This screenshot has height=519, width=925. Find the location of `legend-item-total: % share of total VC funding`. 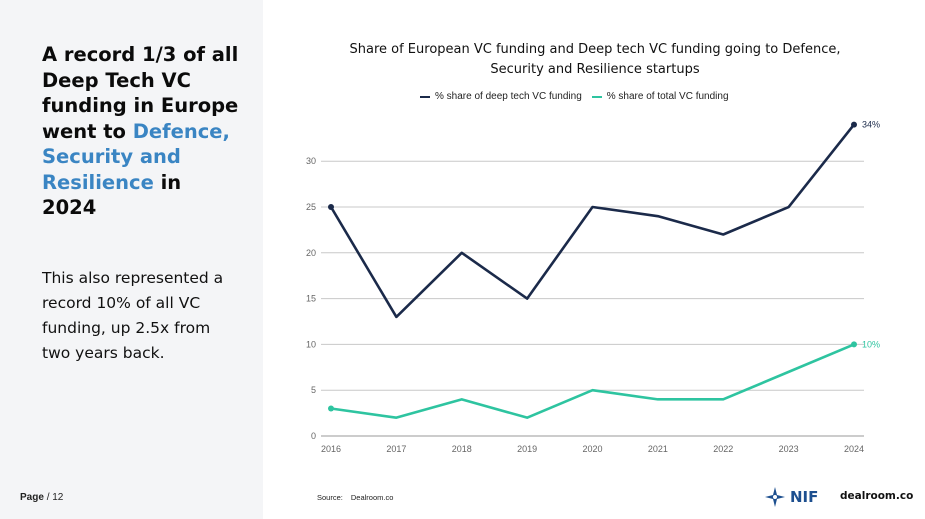

legend-item-total: % share of total VC funding is located at coordinates (660, 96).